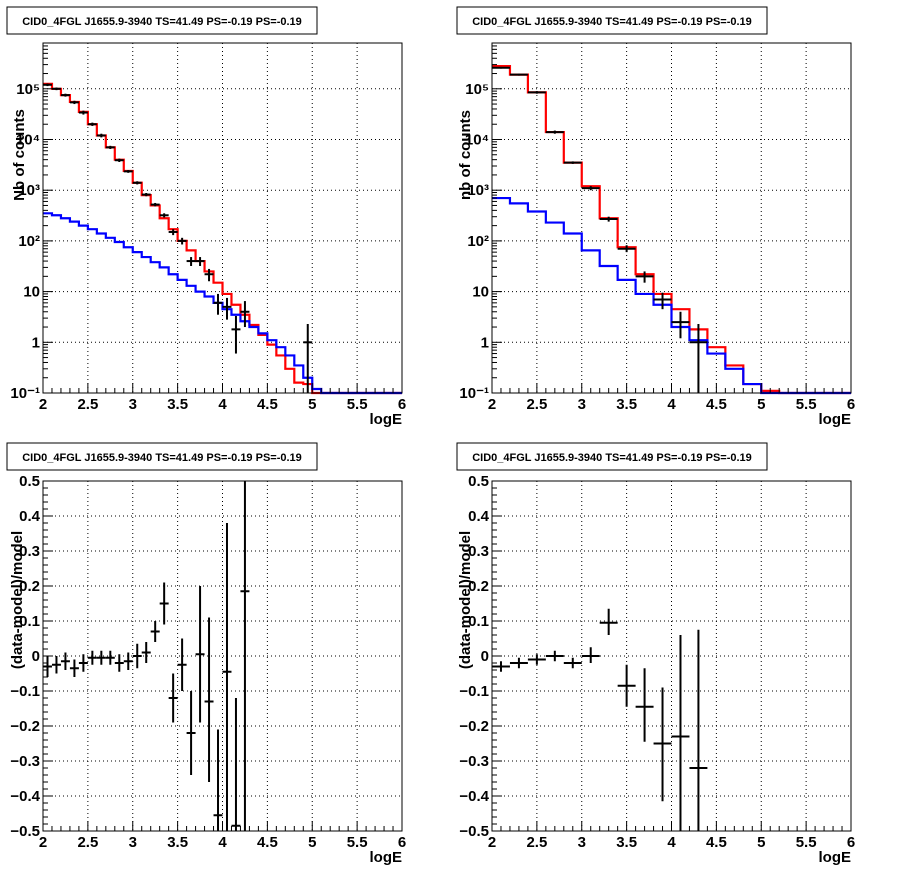  I want to click on y-tick-label: 0.4, so click(30, 516).